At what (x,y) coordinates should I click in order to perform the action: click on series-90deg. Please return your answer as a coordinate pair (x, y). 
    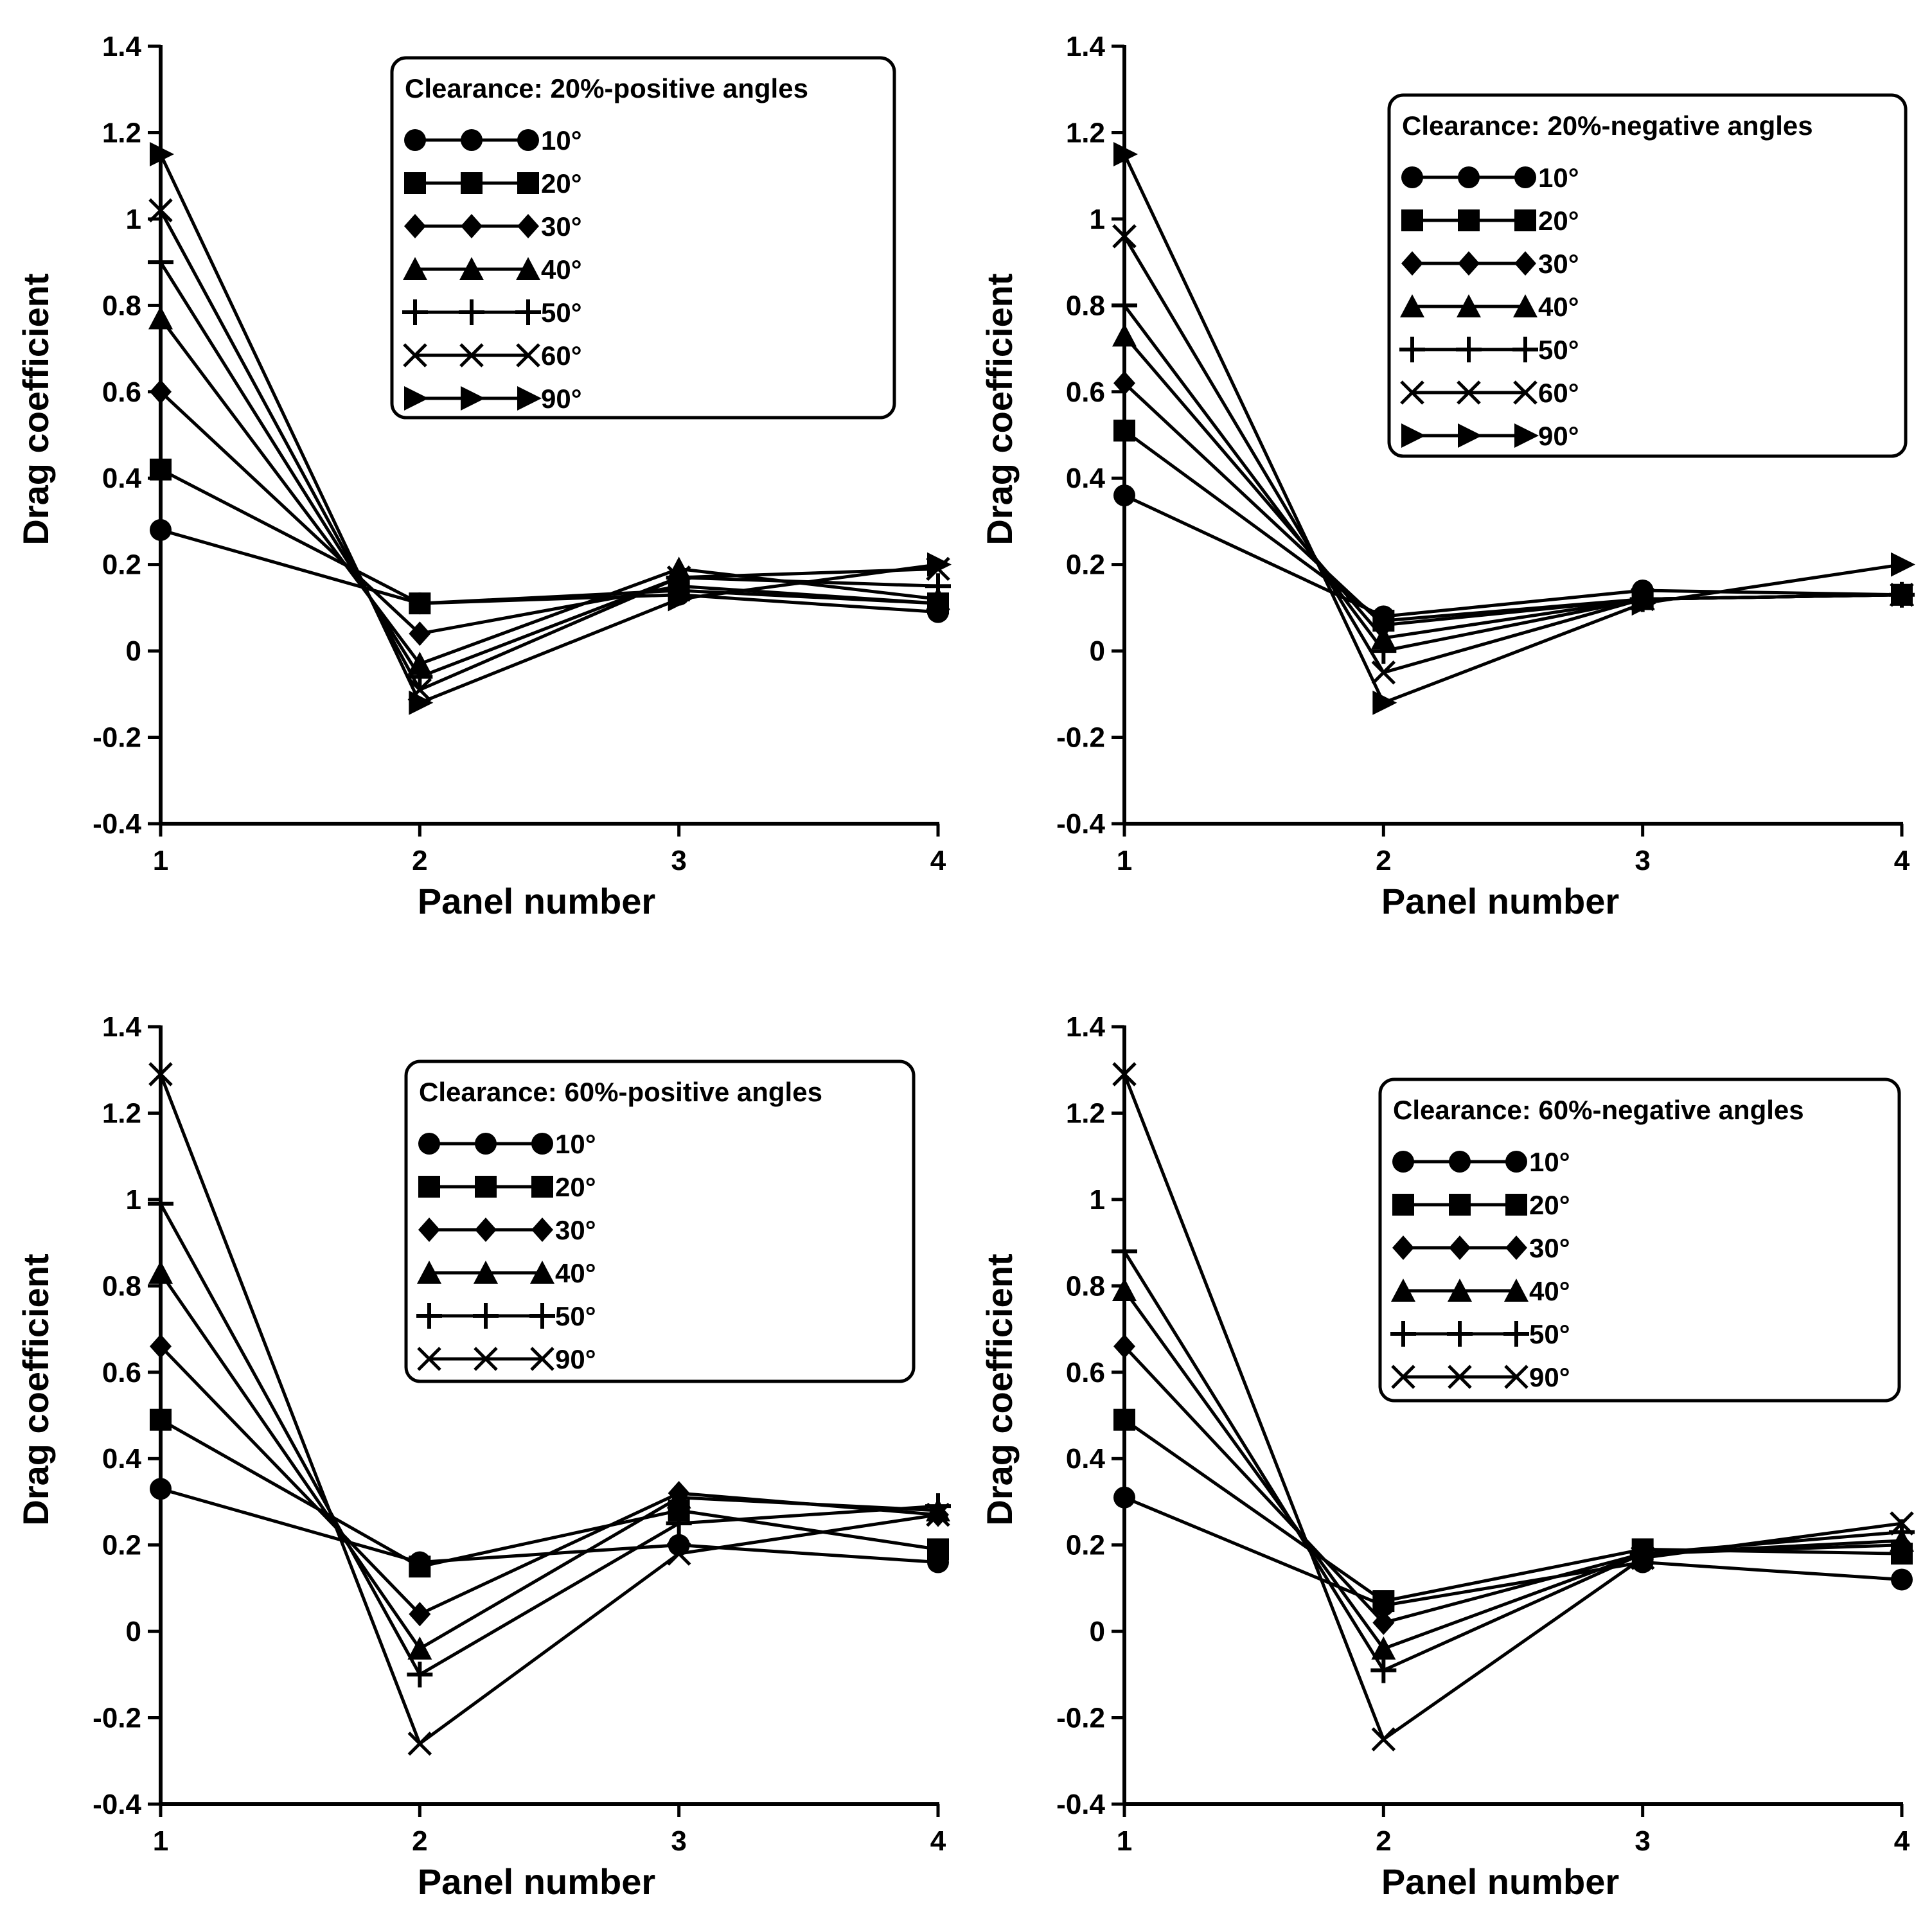
    Looking at the image, I should click on (1514, 428).